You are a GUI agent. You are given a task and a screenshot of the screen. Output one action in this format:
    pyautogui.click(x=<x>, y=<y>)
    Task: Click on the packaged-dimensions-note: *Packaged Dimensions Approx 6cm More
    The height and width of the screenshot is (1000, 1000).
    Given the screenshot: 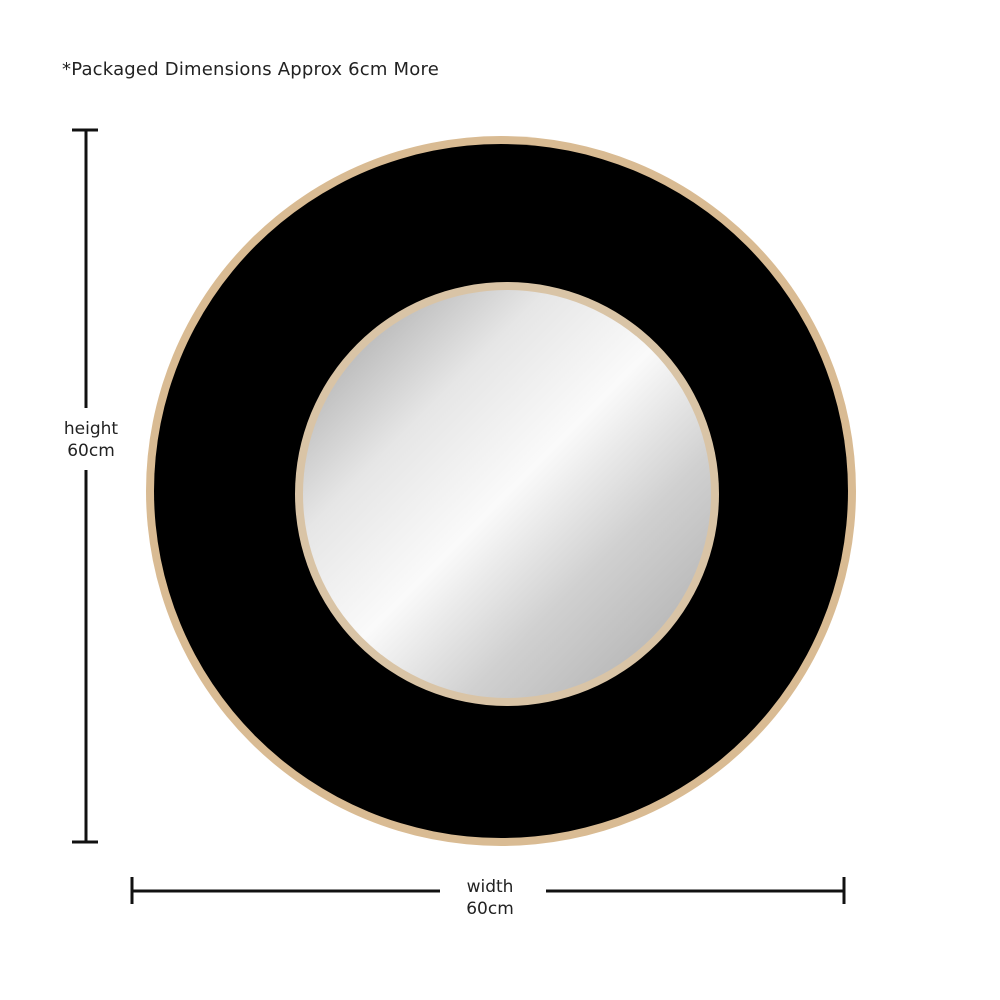 What is the action you would take?
    pyautogui.click(x=250, y=69)
    